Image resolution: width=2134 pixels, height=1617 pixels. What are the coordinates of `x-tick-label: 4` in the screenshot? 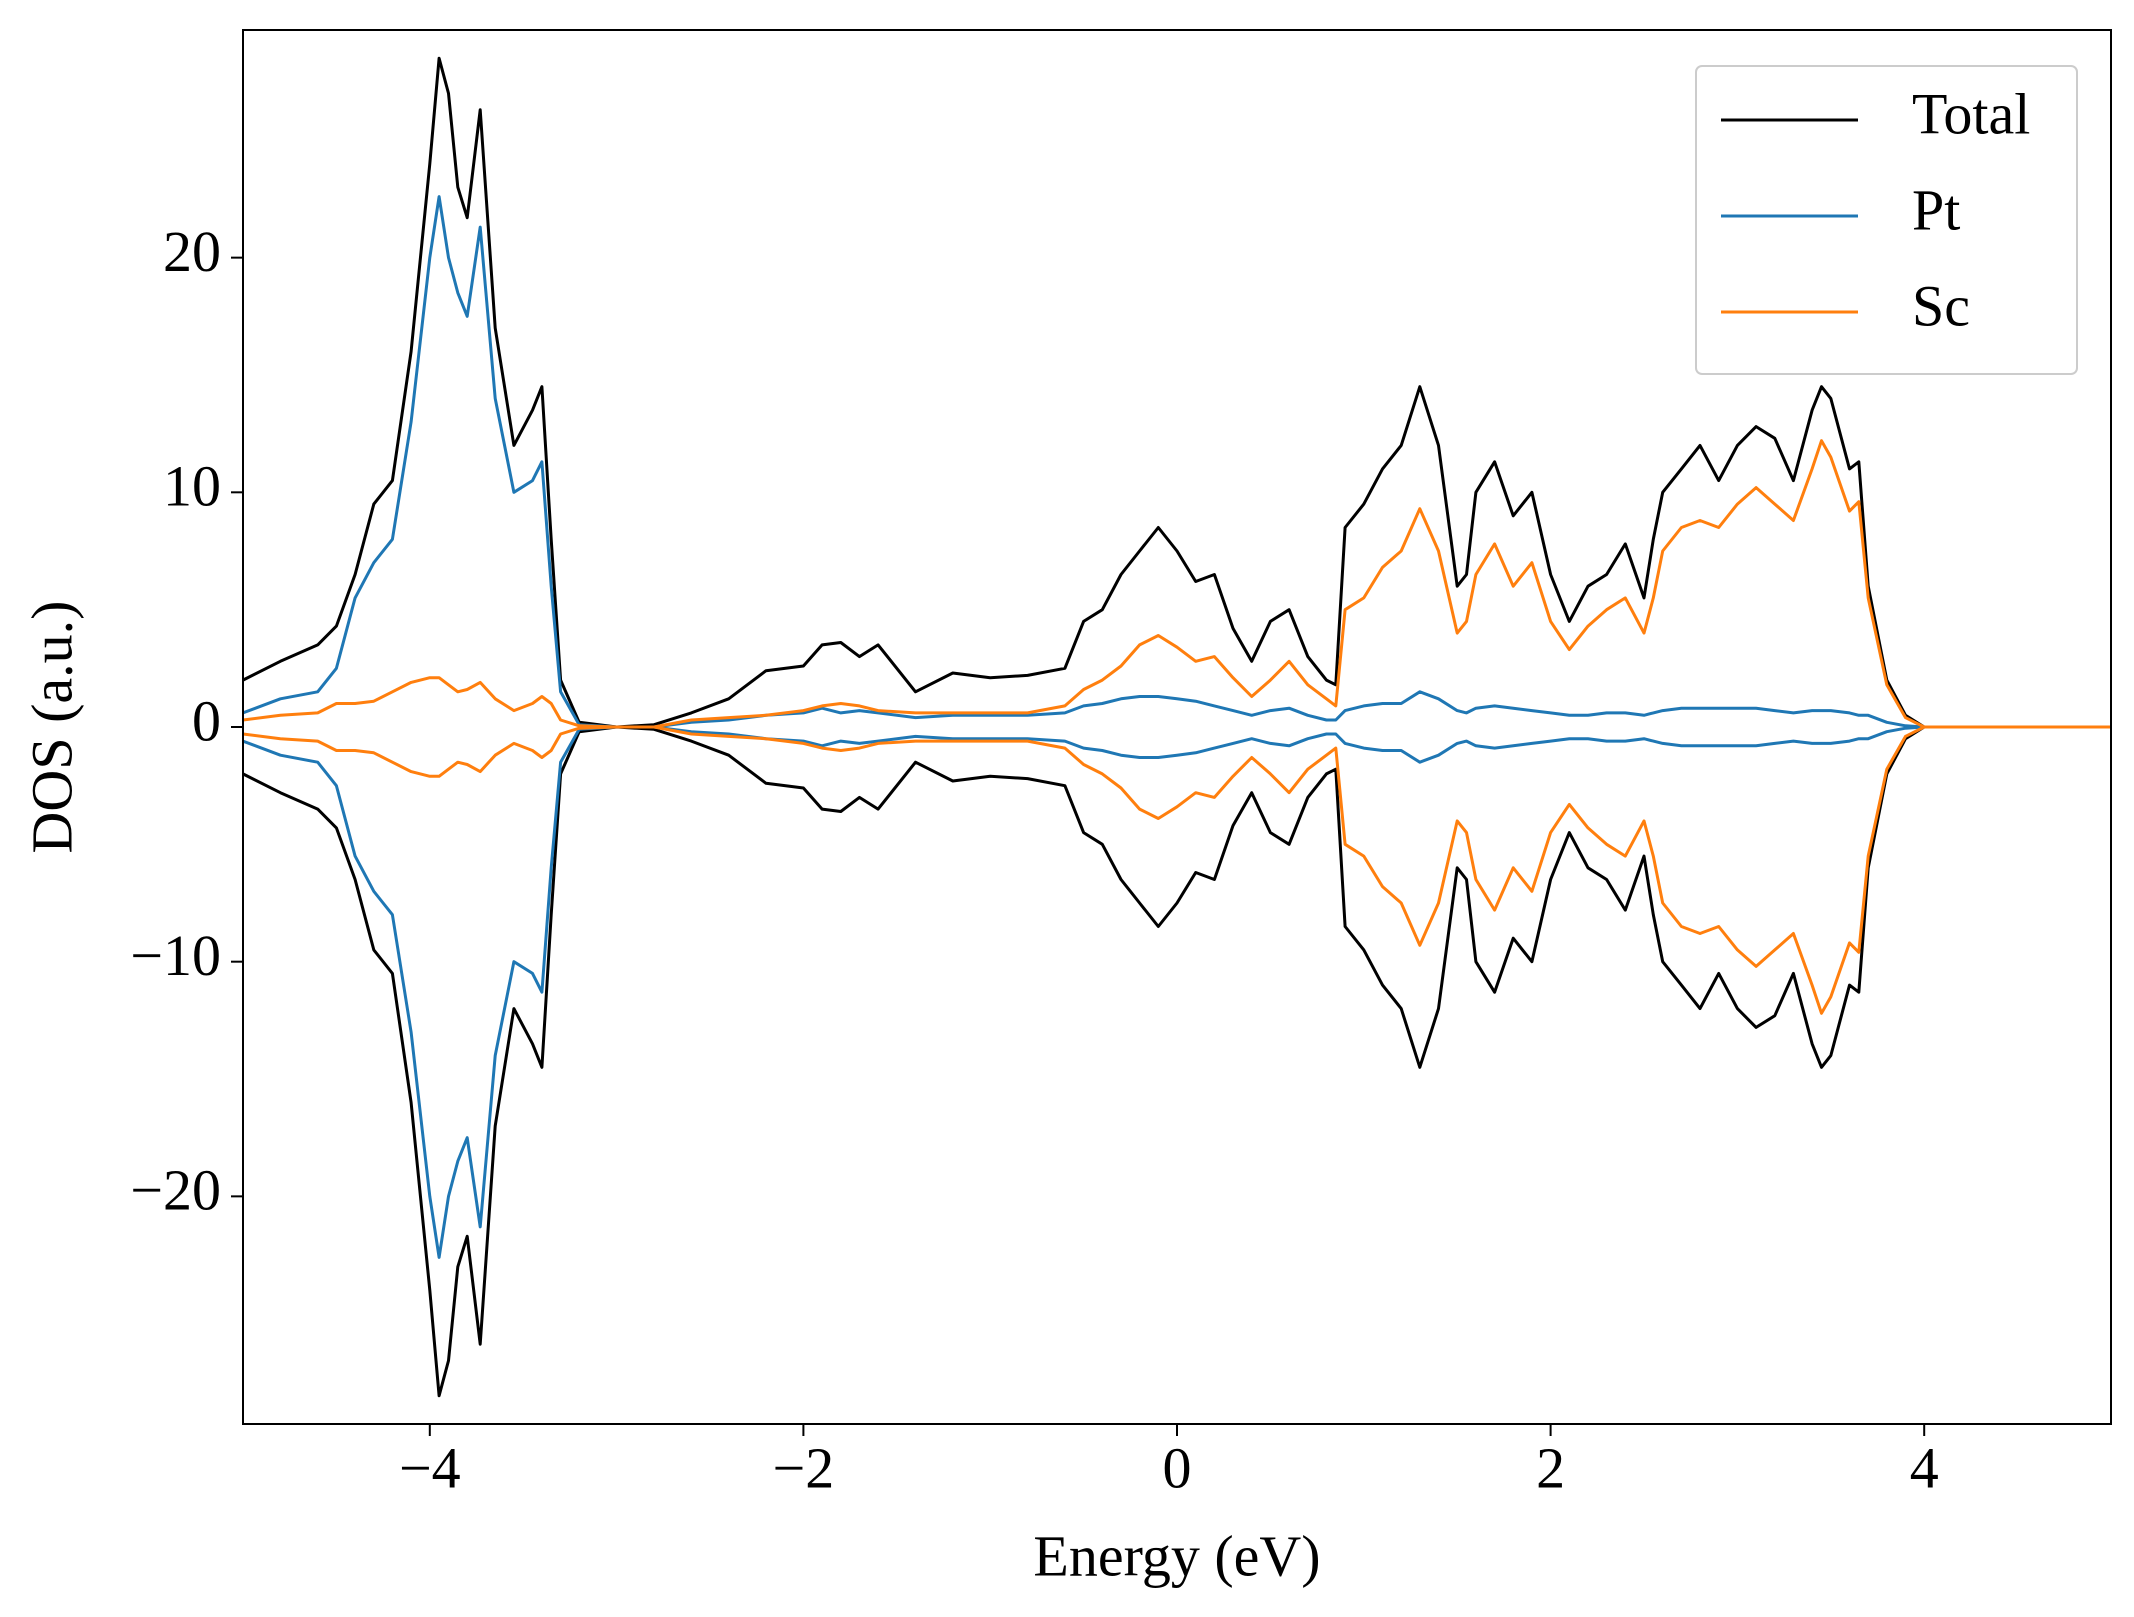 It's located at (1924, 1467).